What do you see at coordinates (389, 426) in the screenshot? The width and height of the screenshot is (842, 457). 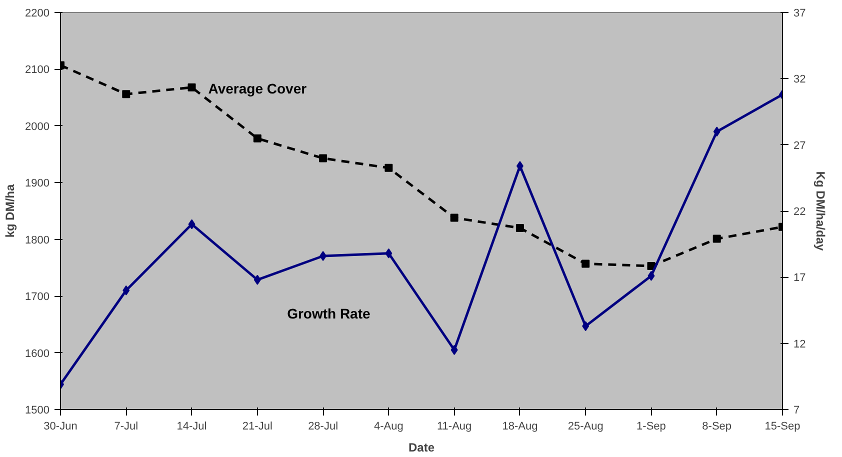 I see `x-tick-label: 4-Aug` at bounding box center [389, 426].